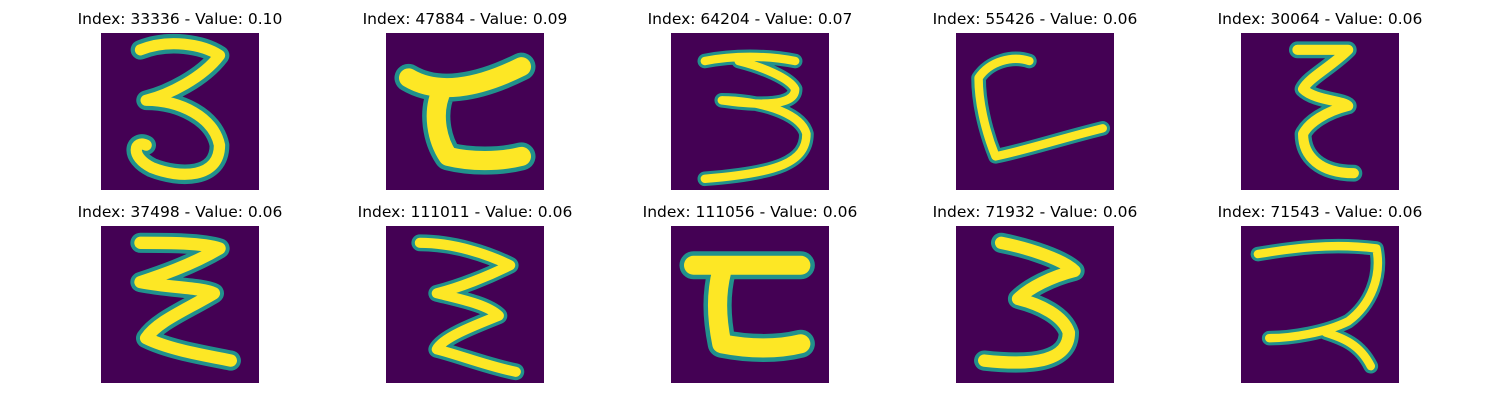  I want to click on image-panel-2: Index: 47884 - Value: 0.09, so click(465, 100).